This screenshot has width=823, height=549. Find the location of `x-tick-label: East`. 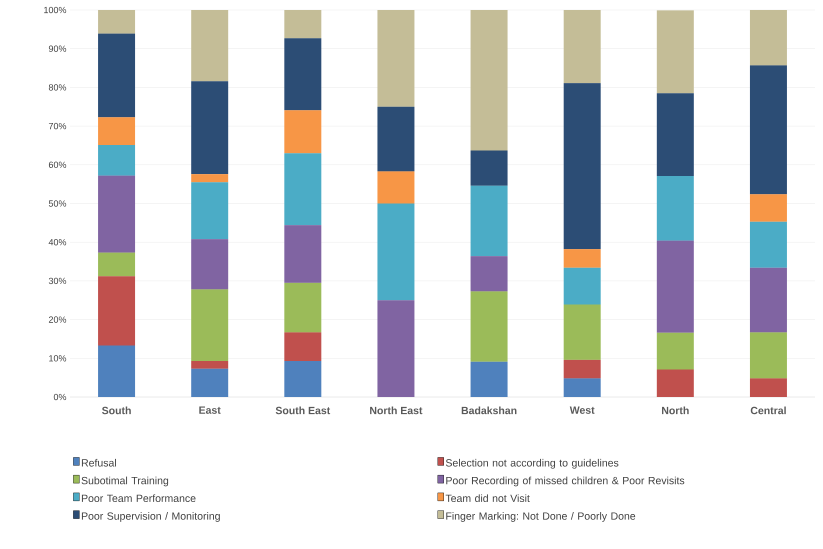

x-tick-label: East is located at coordinates (210, 410).